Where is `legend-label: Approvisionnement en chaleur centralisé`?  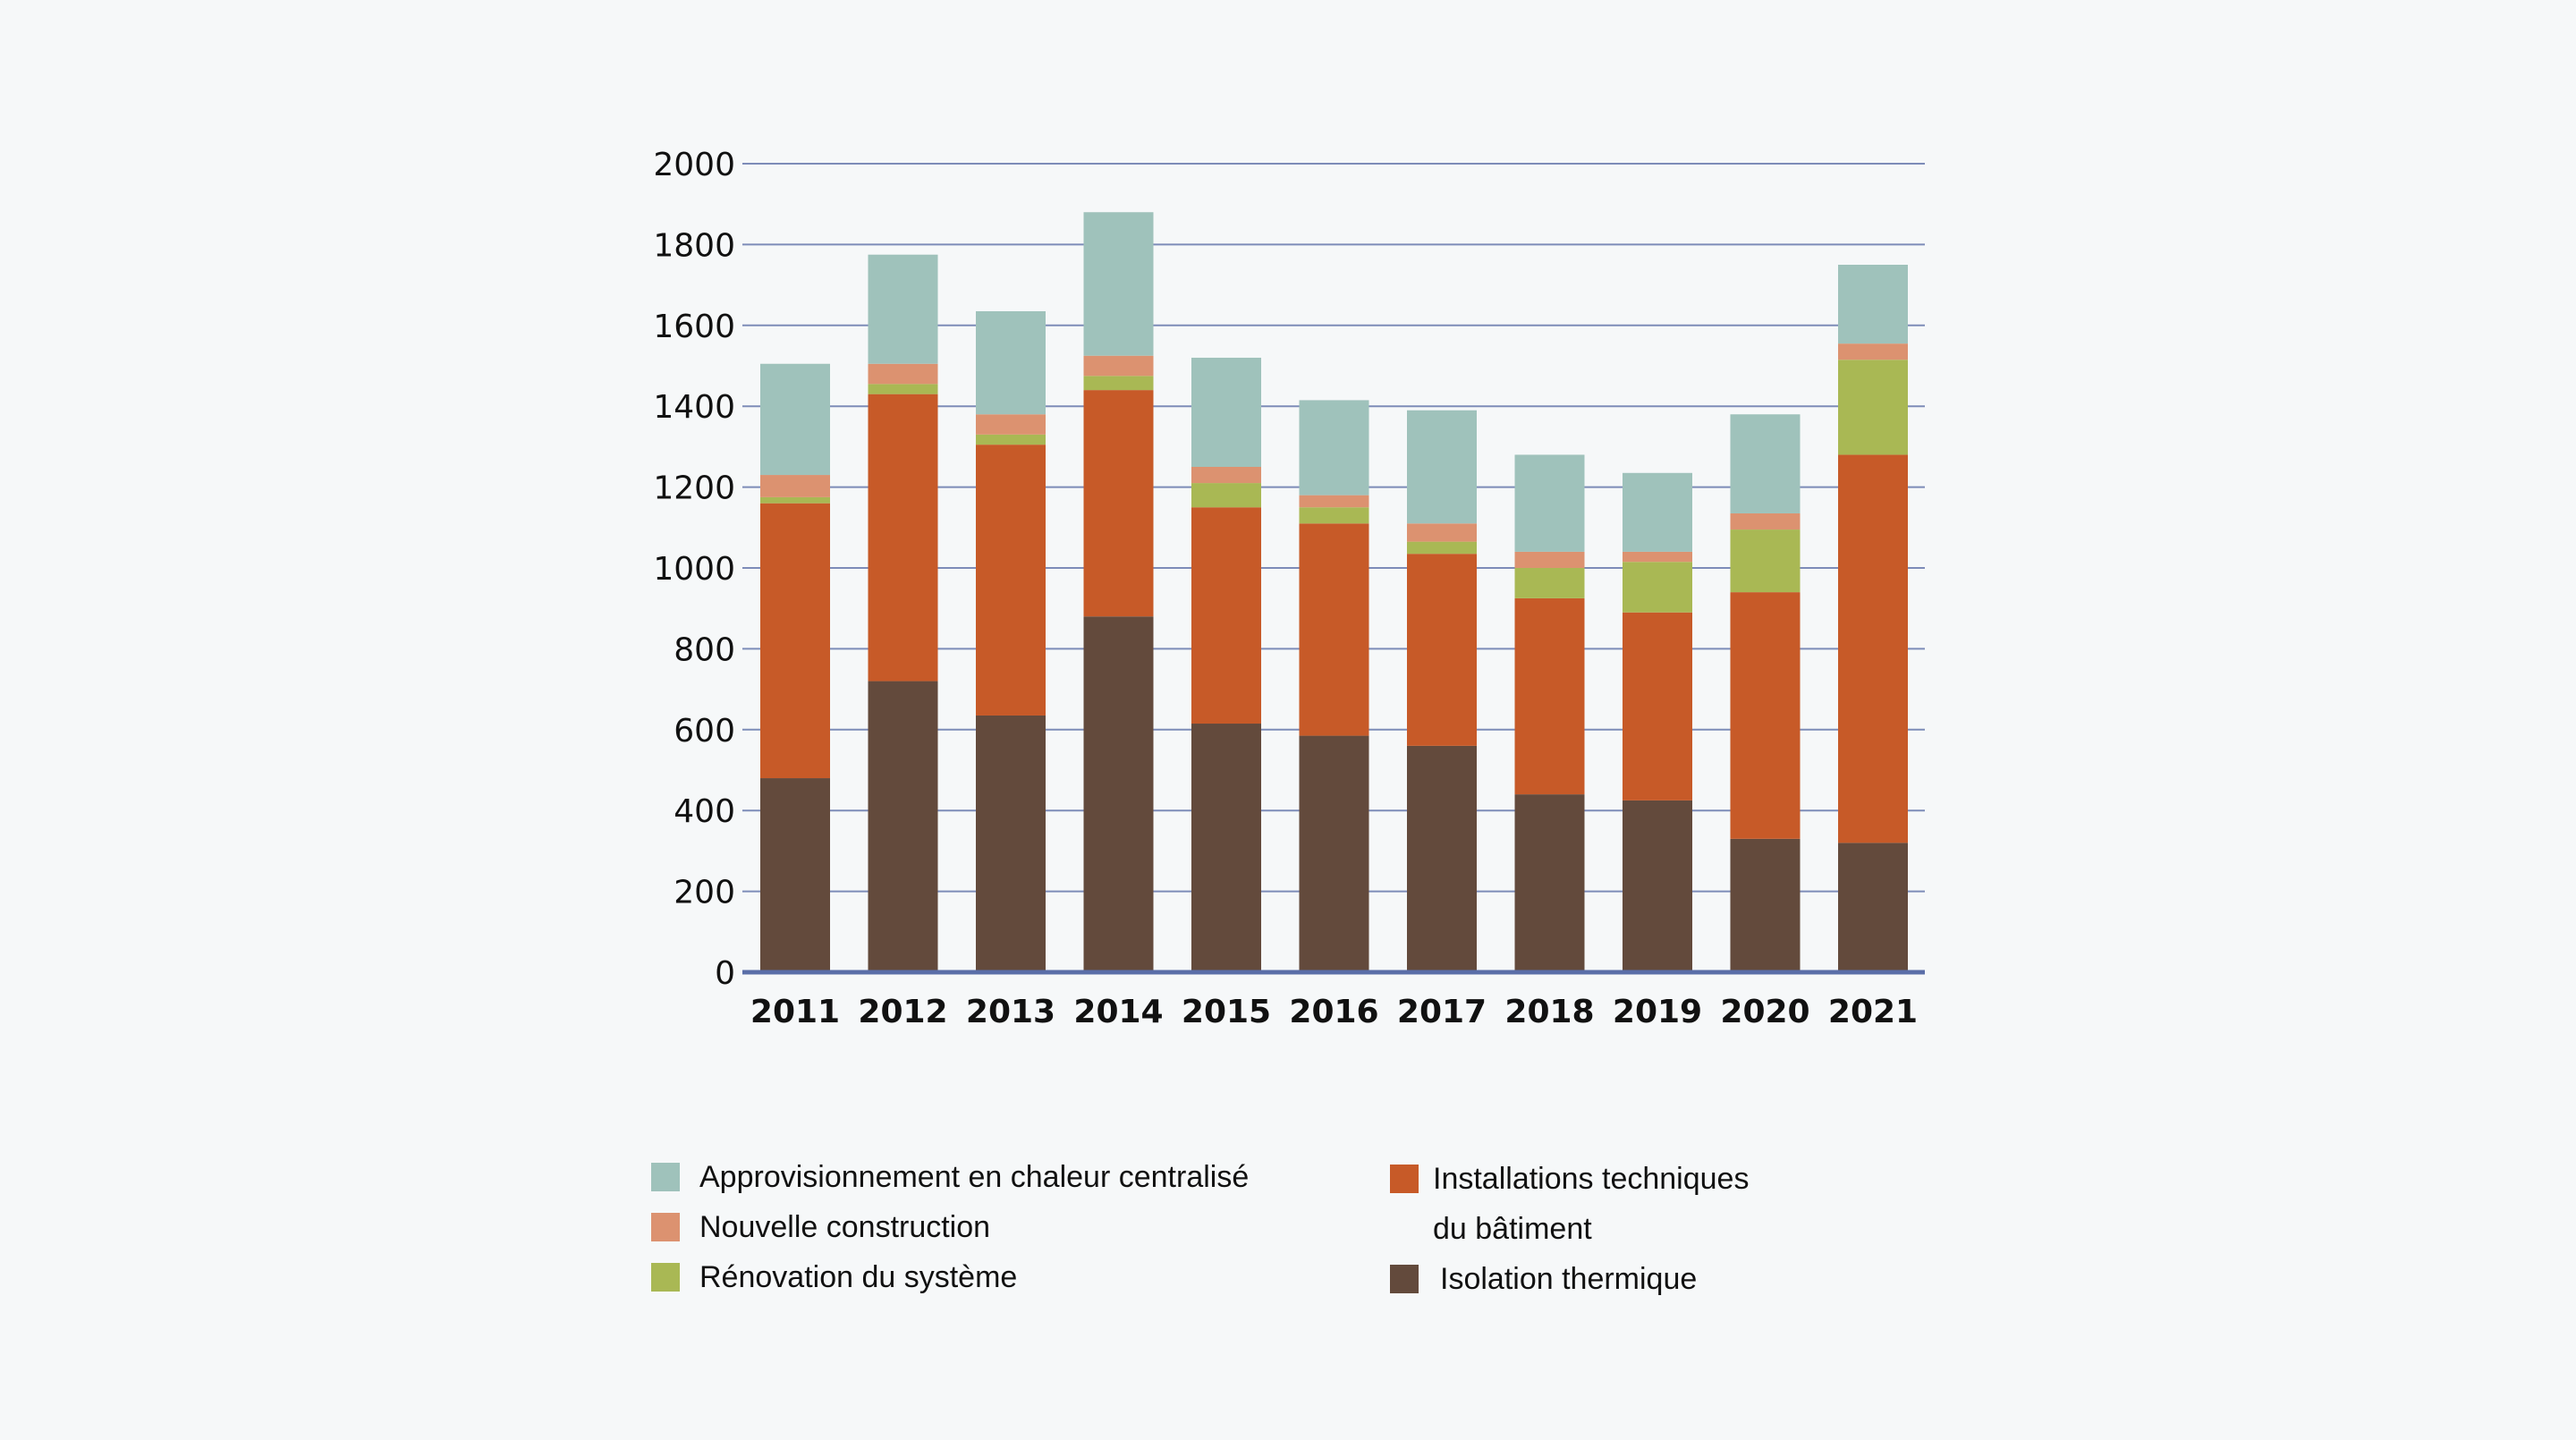
legend-label: Approvisionnement en chaleur centralisé is located at coordinates (974, 1177).